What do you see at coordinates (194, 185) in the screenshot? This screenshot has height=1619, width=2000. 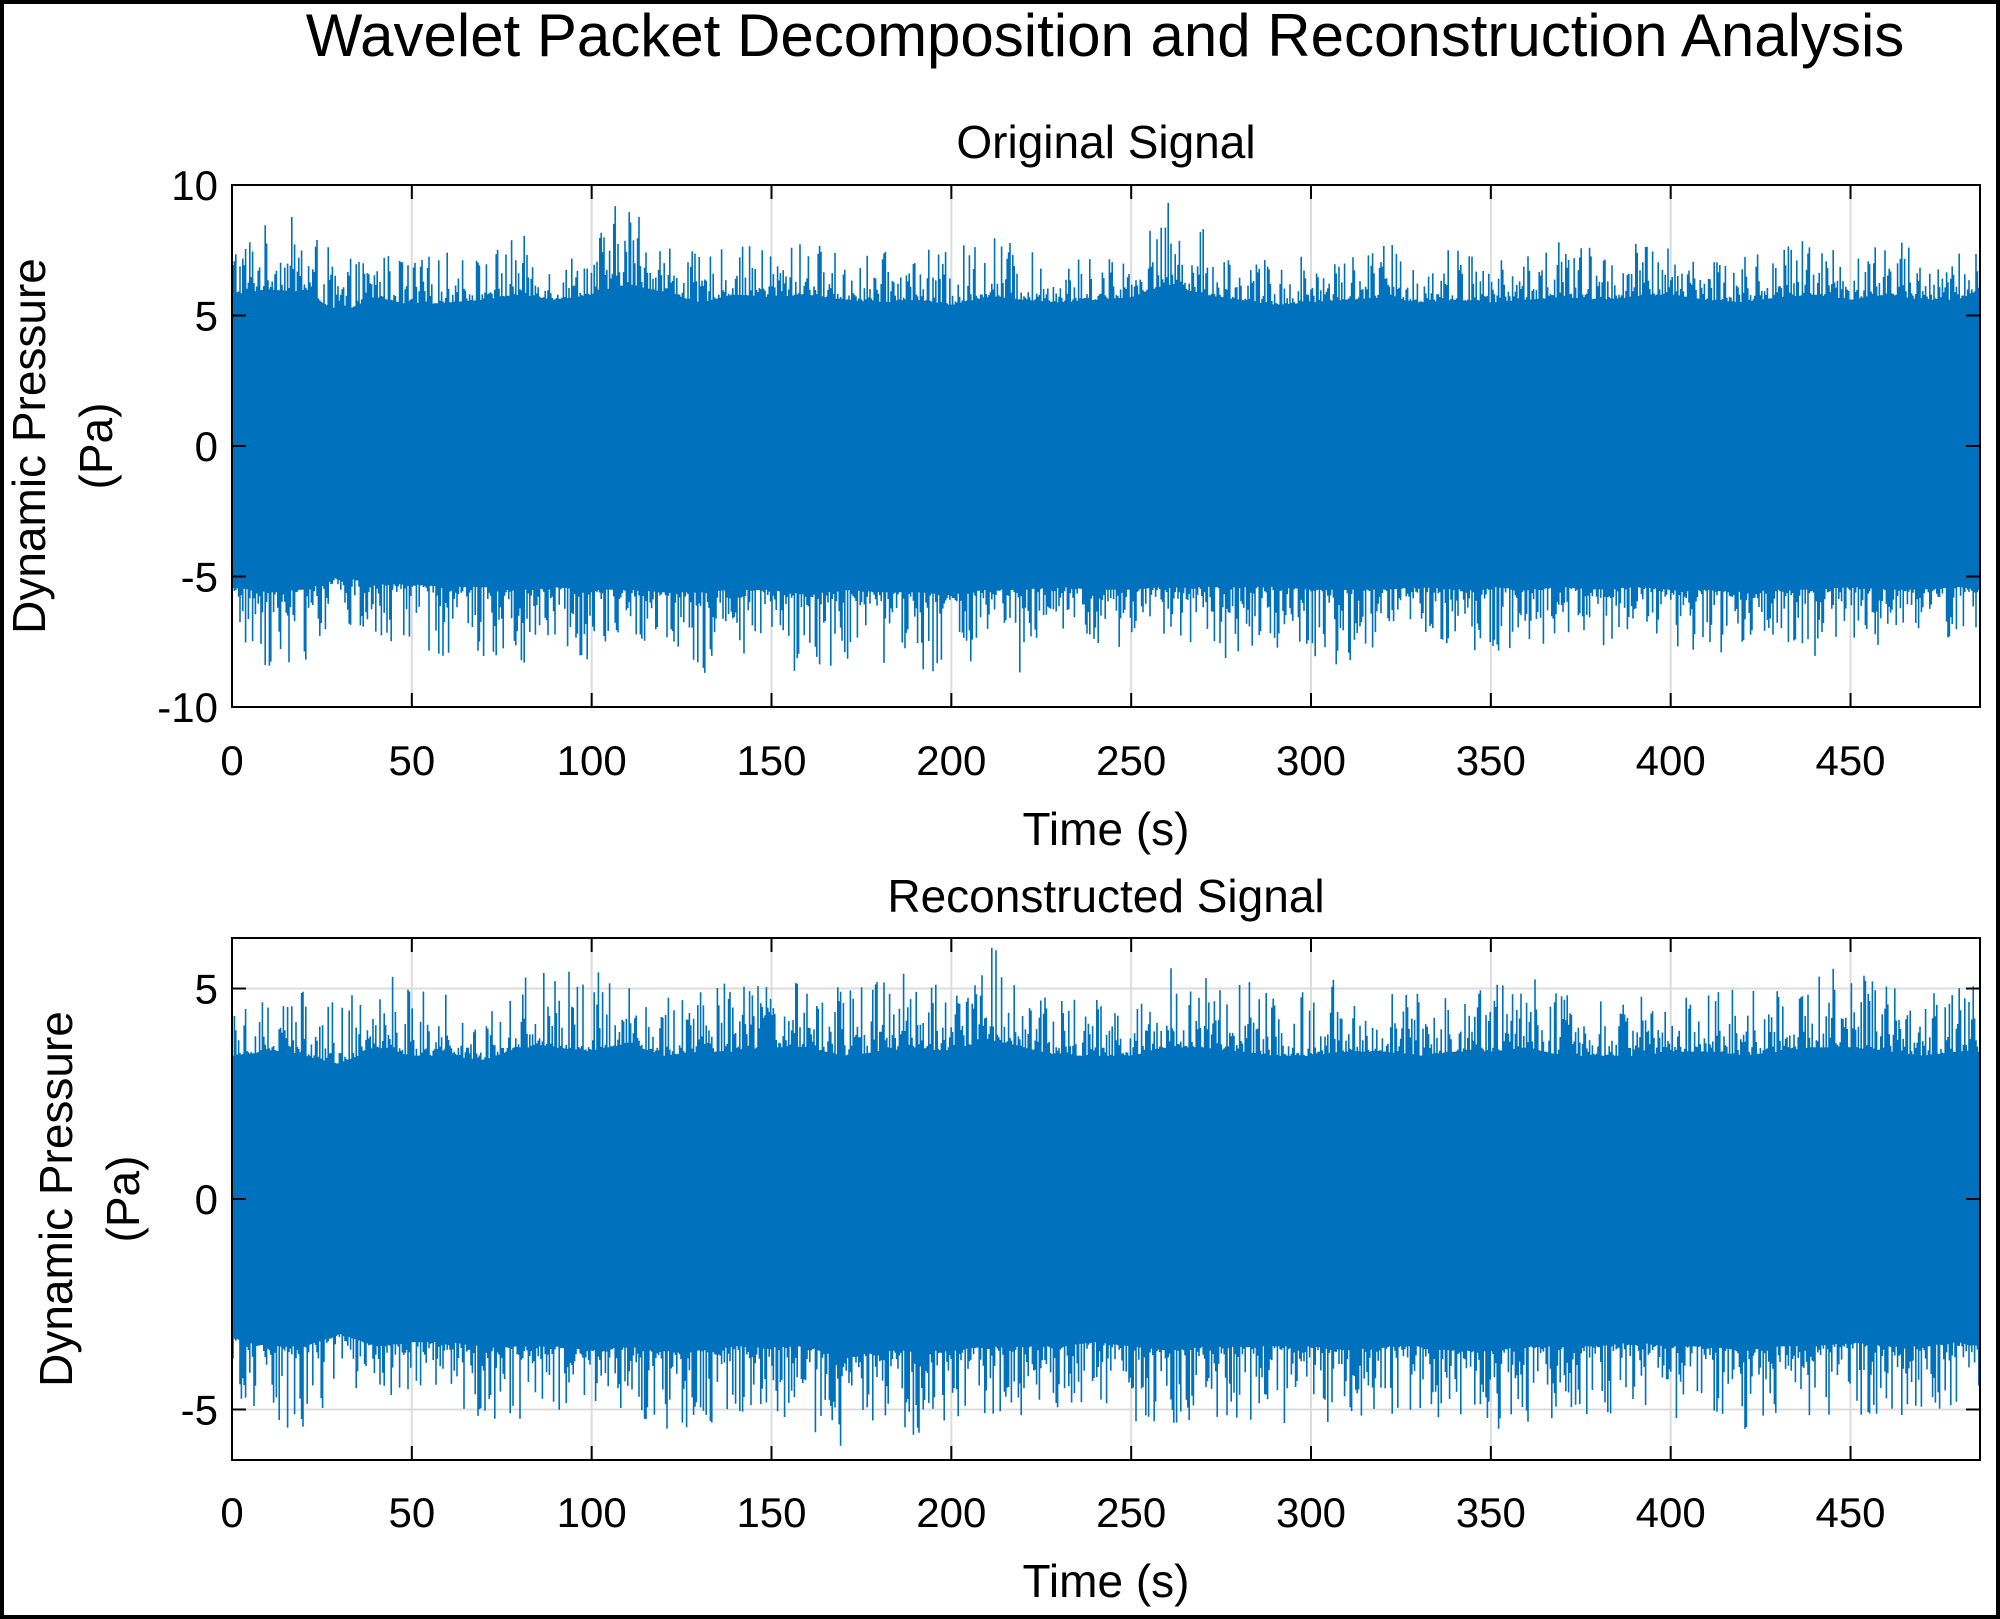 I see `y-tick-label: 10` at bounding box center [194, 185].